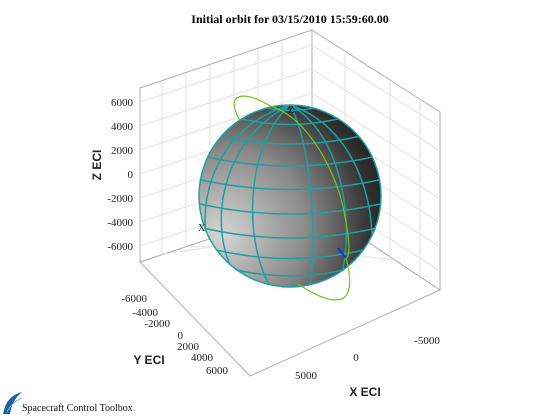  What do you see at coordinates (97, 165) in the screenshot?
I see `z-axis-label: Z ECI` at bounding box center [97, 165].